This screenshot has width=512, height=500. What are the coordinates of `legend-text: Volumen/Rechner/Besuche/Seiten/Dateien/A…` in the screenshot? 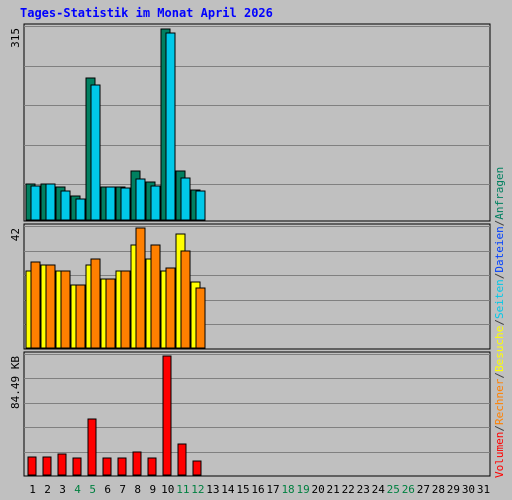 It's located at (499, 322).